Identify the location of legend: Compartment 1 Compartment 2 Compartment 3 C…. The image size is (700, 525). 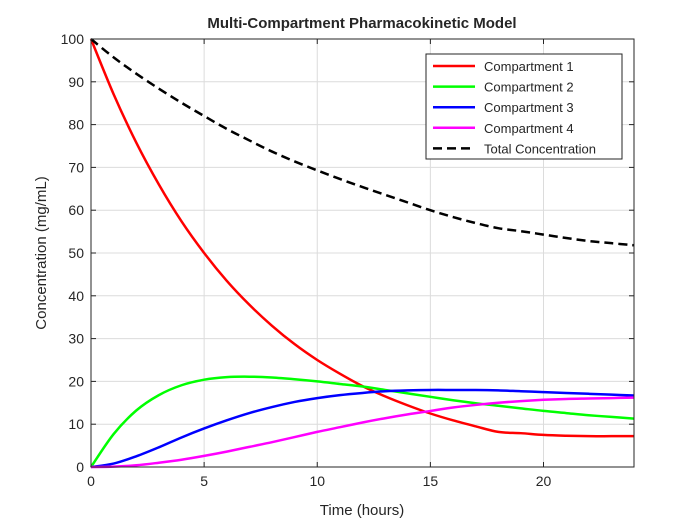
(524, 106).